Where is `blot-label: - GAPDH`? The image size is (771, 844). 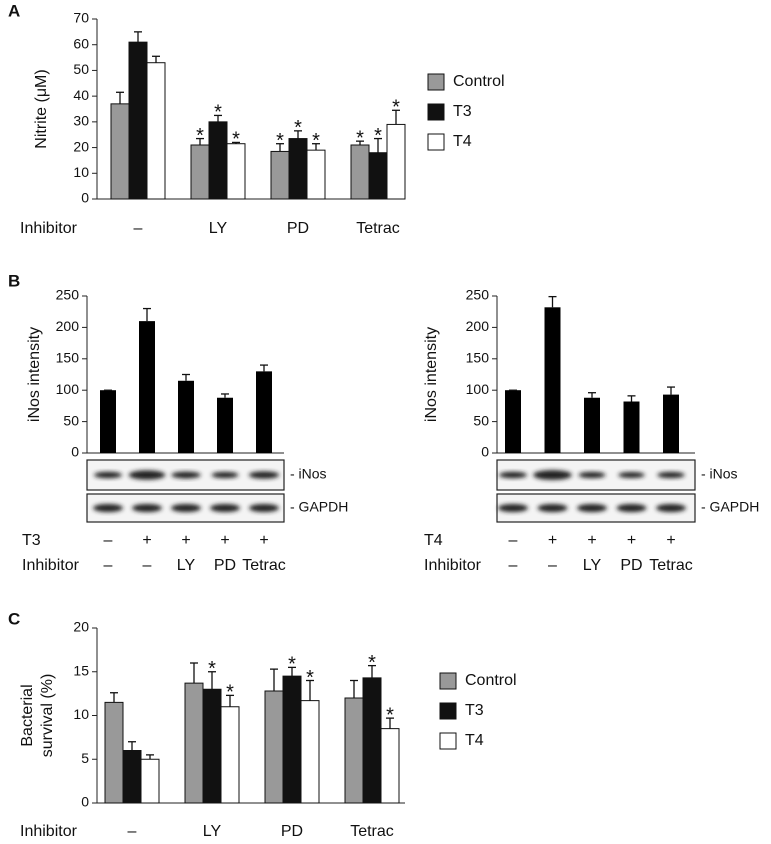 blot-label: - GAPDH is located at coordinates (319, 507).